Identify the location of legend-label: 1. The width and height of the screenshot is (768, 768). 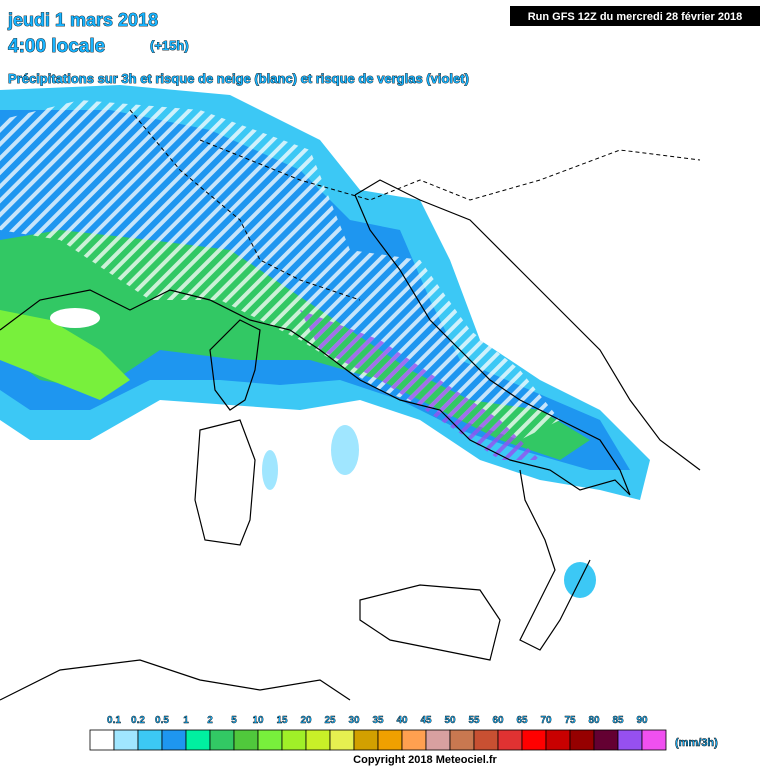
(186, 720).